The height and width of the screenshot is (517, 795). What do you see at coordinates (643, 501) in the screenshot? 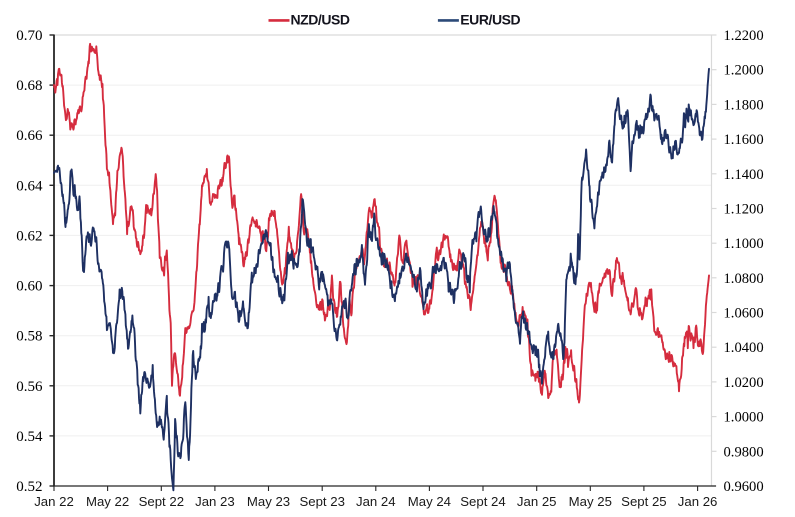
I see `svg-text: Sept 25` at bounding box center [643, 501].